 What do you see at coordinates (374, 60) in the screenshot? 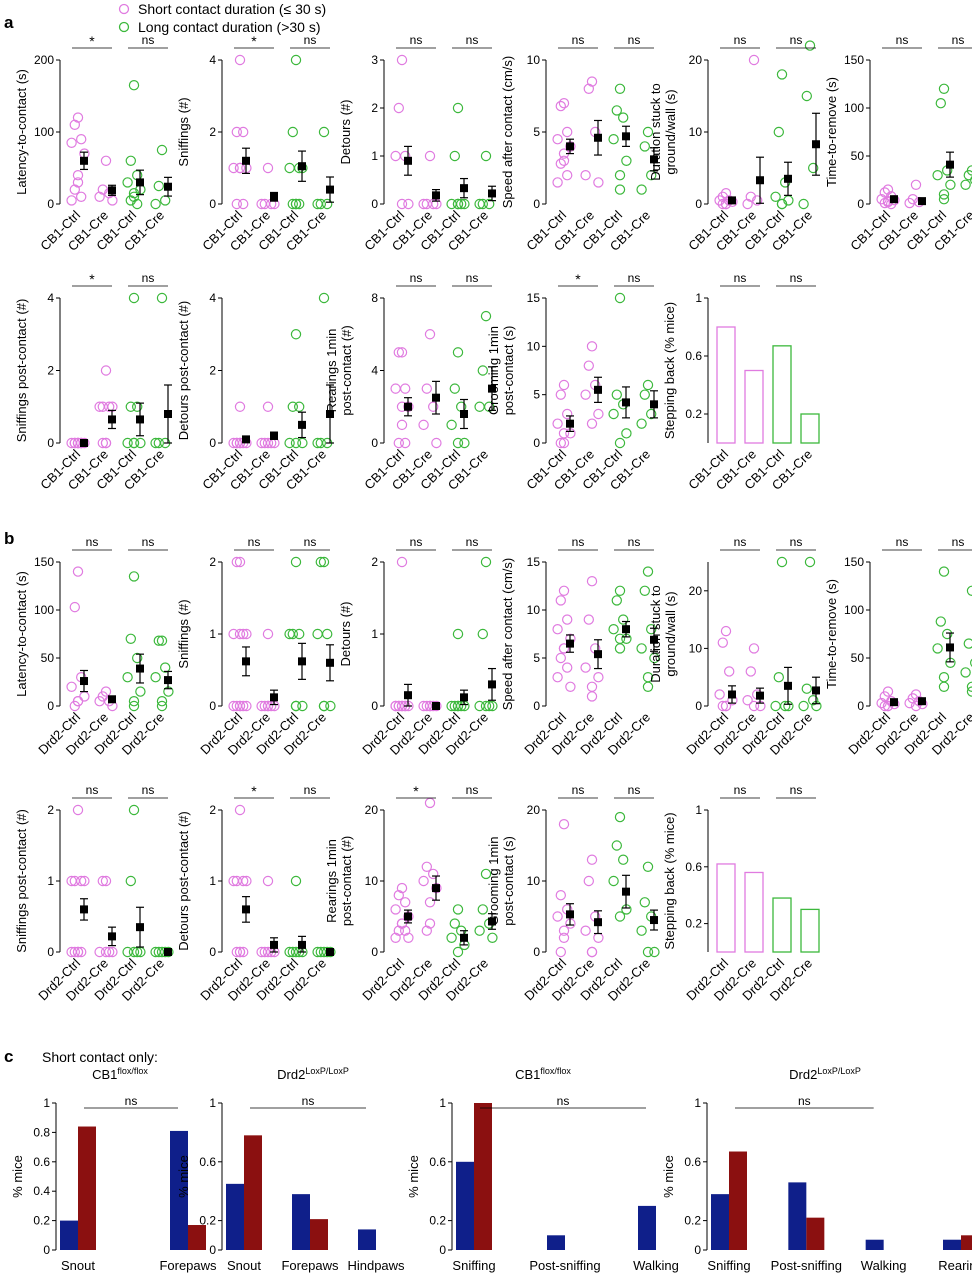
I see `y-tick-label: 3` at bounding box center [374, 60].